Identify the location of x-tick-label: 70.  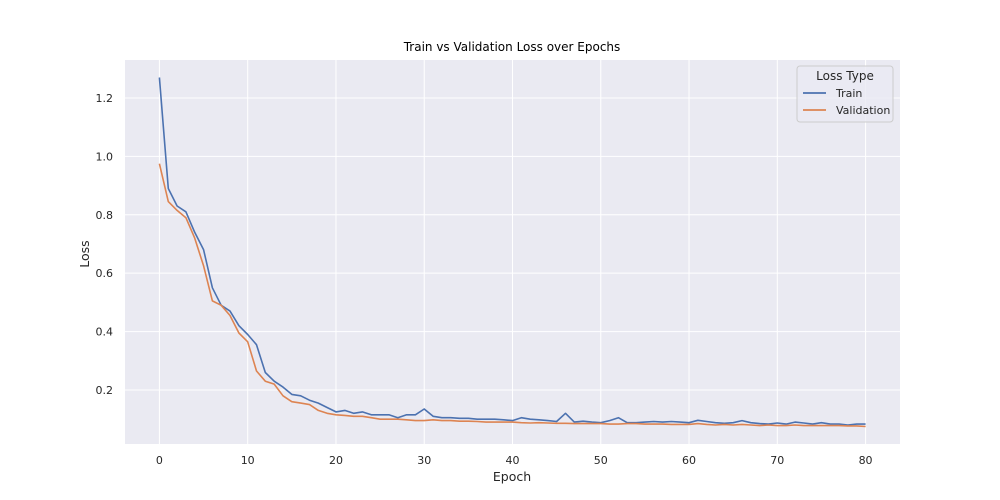
(777, 460).